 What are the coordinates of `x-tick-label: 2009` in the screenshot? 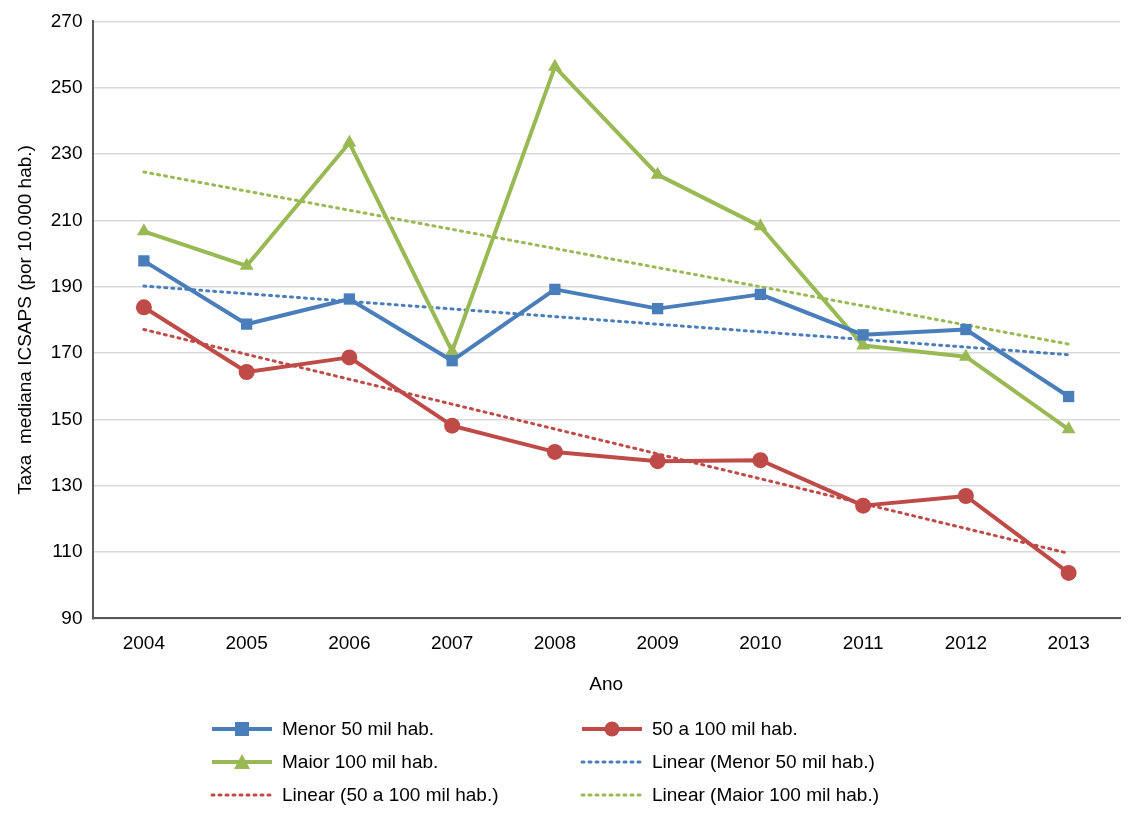 It's located at (657, 643).